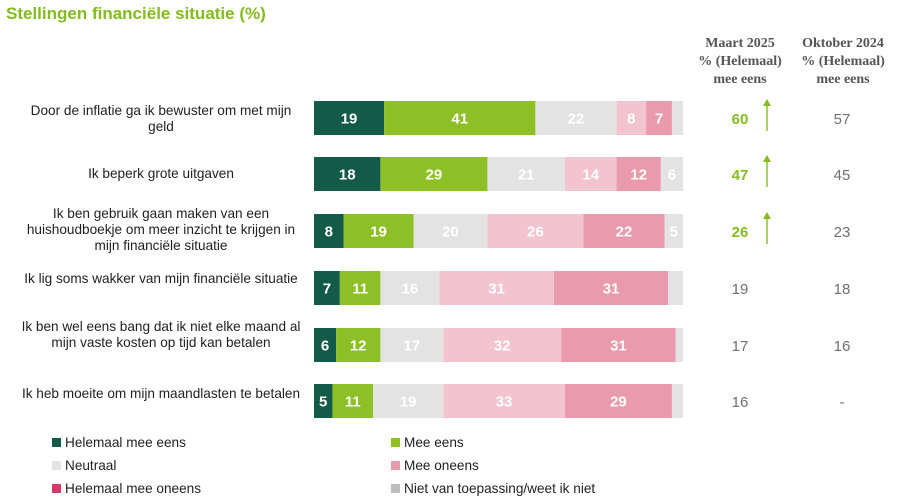 The height and width of the screenshot is (501, 900). I want to click on current-value: 19, so click(740, 289).